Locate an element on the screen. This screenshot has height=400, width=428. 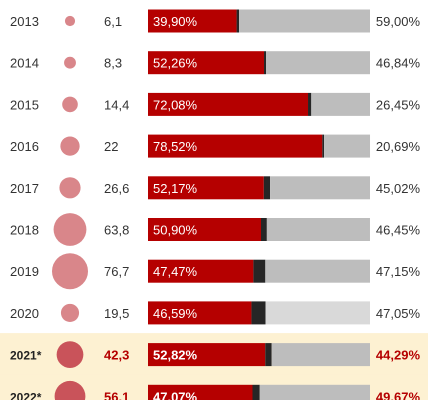
bubble-value-label: 56,1 is located at coordinates (116, 394).